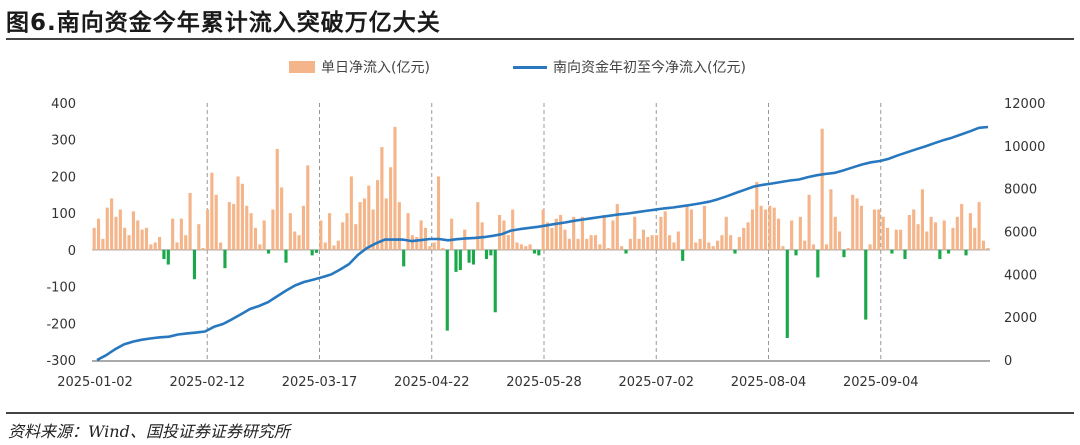  What do you see at coordinates (63, 177) in the screenshot?
I see `left-tick-label: 200` at bounding box center [63, 177].